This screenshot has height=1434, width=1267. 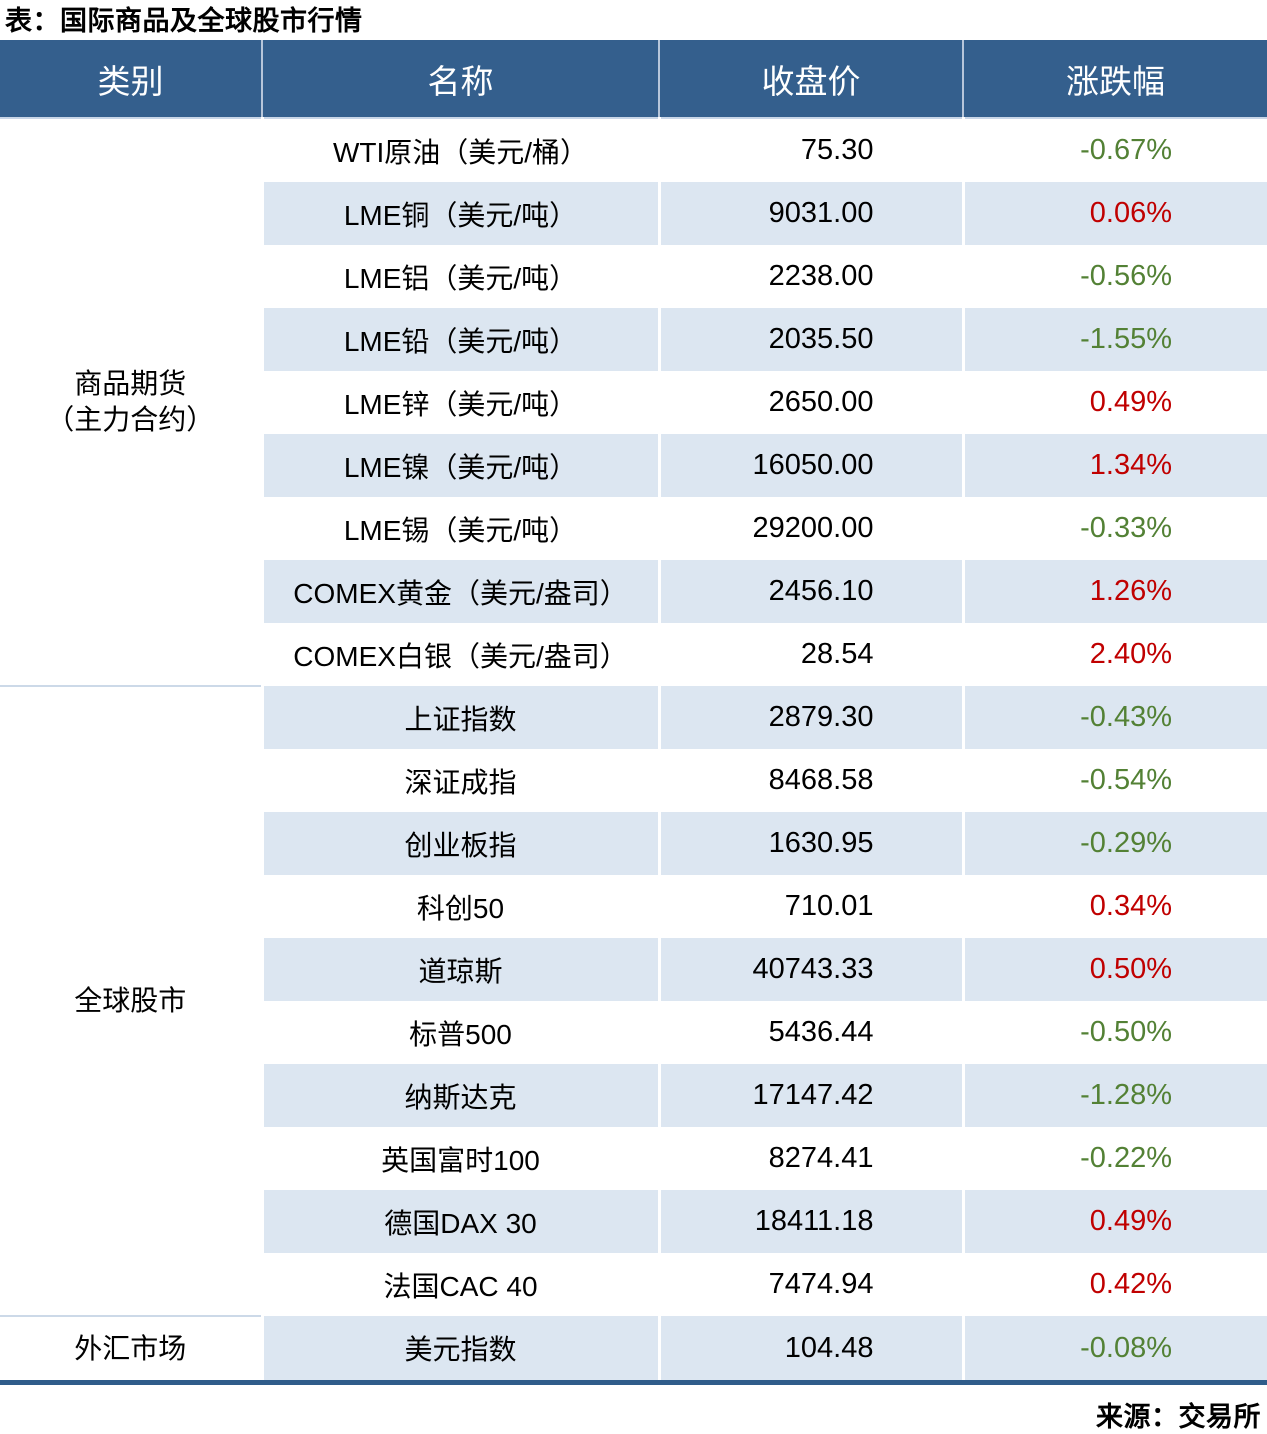 I want to click on change-percent-cell: 0.06%, so click(x=1114, y=213).